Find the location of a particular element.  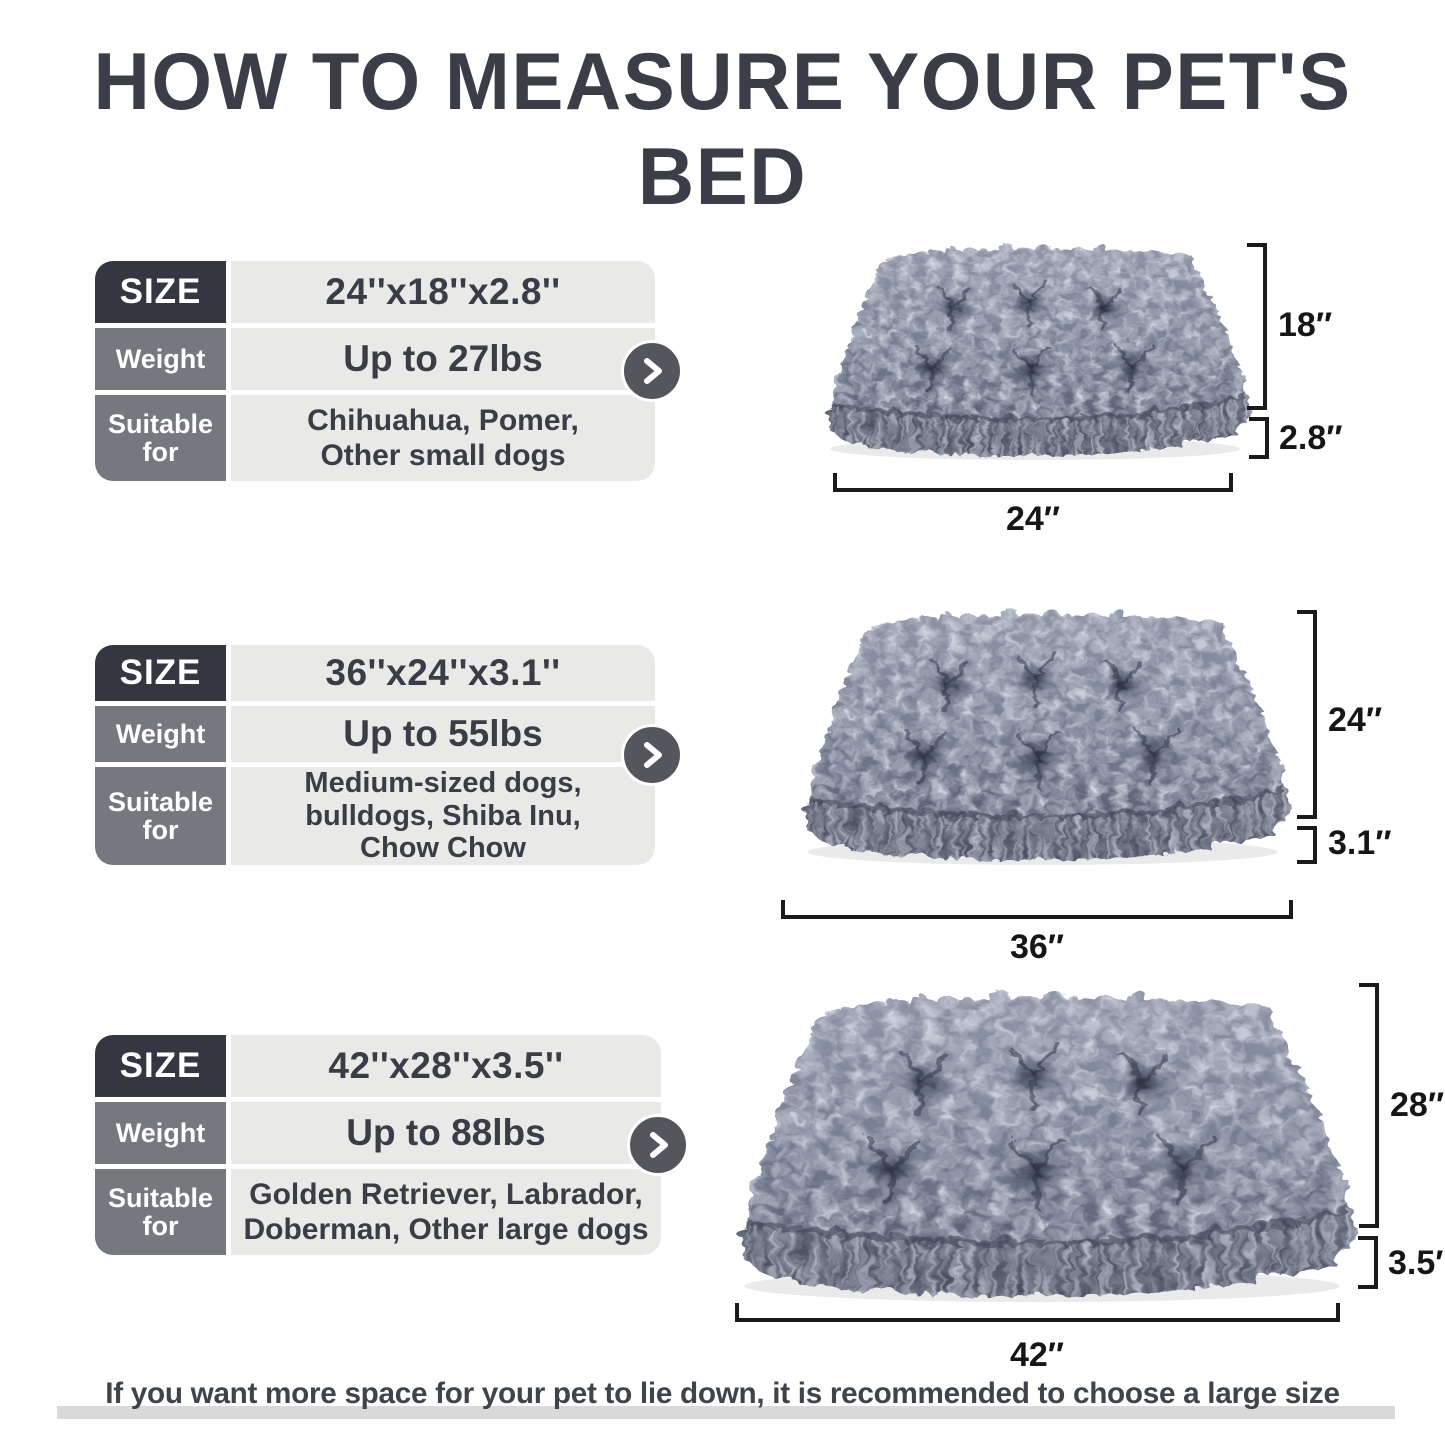

weight-value: Up to 55lbs is located at coordinates (443, 734).